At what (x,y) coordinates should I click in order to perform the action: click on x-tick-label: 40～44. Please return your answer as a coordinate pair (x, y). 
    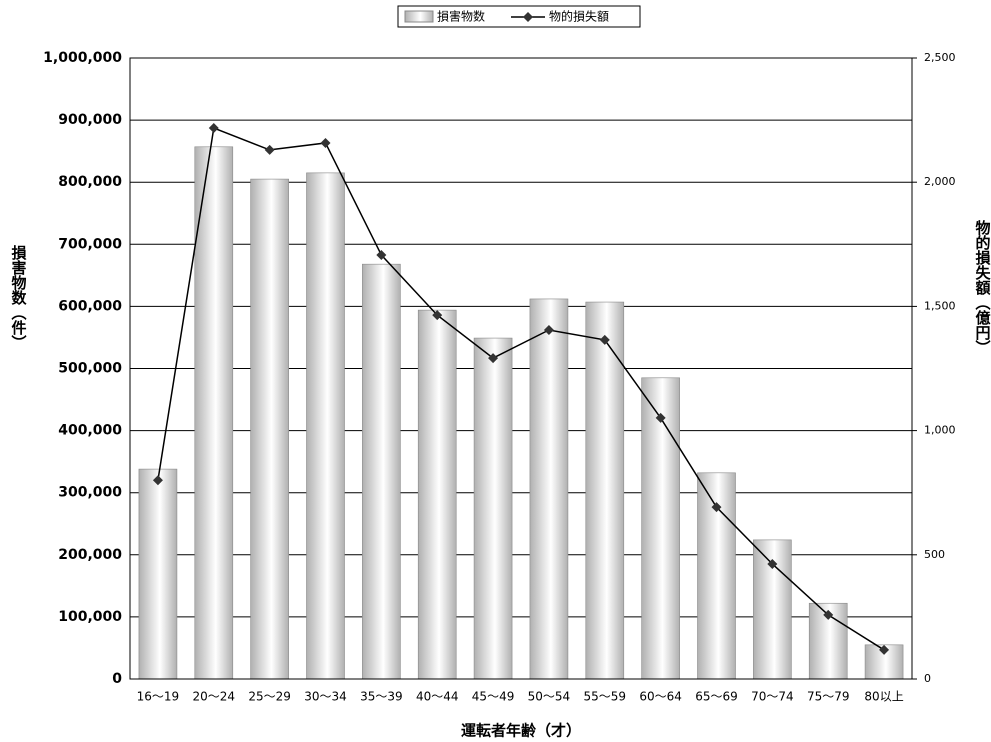
    Looking at the image, I should click on (437, 697).